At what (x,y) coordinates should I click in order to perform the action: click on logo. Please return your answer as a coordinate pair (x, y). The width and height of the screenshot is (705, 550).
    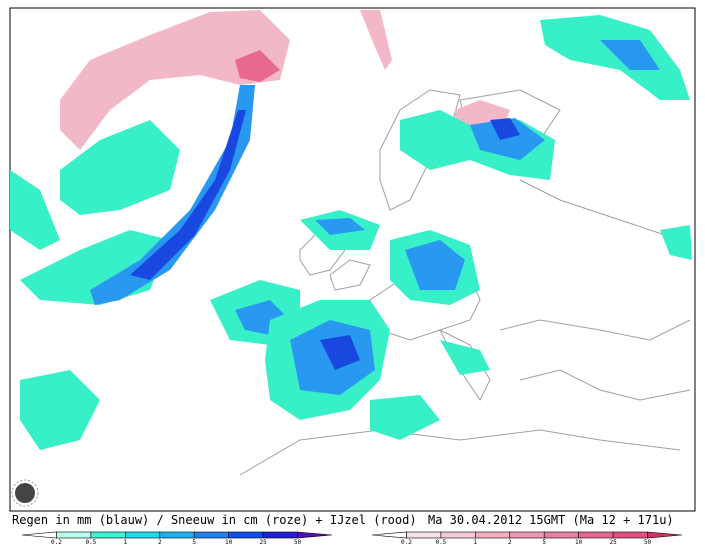
    Looking at the image, I should click on (25, 493).